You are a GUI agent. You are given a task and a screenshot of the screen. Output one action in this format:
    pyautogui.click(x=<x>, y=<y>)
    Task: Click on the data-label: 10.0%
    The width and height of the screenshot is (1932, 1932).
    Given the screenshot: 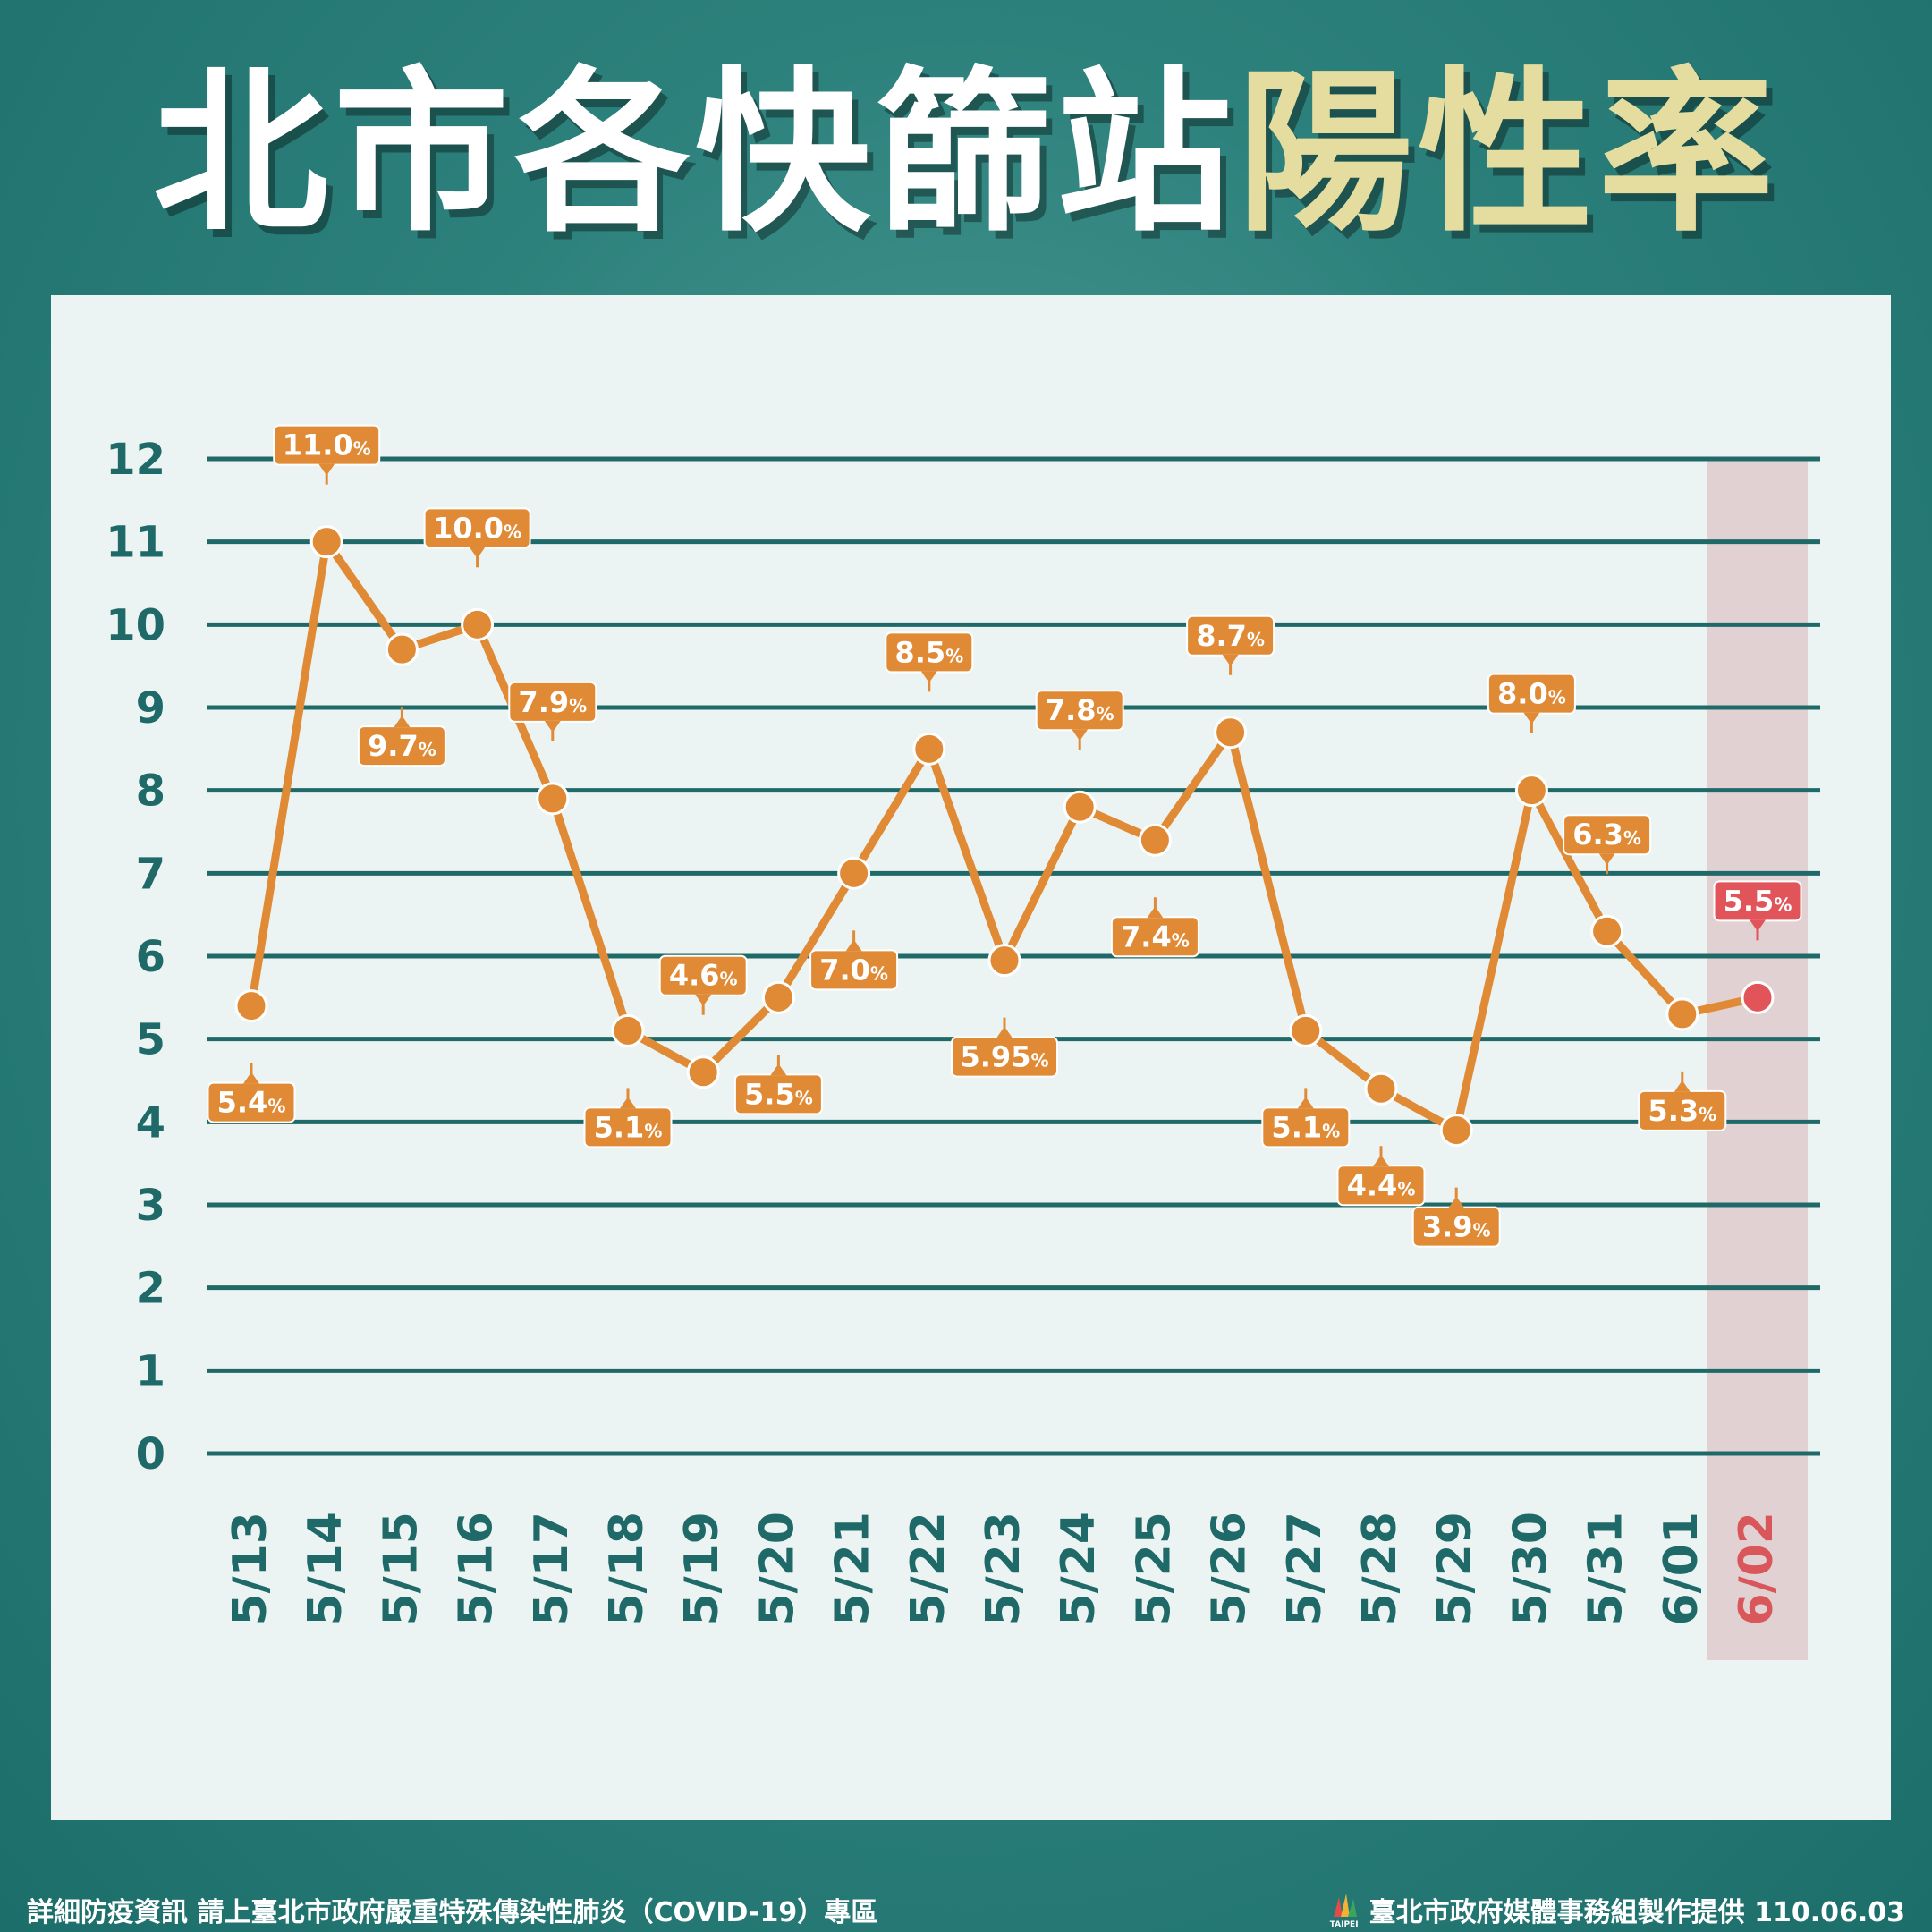 What is the action you would take?
    pyautogui.click(x=477, y=537)
    